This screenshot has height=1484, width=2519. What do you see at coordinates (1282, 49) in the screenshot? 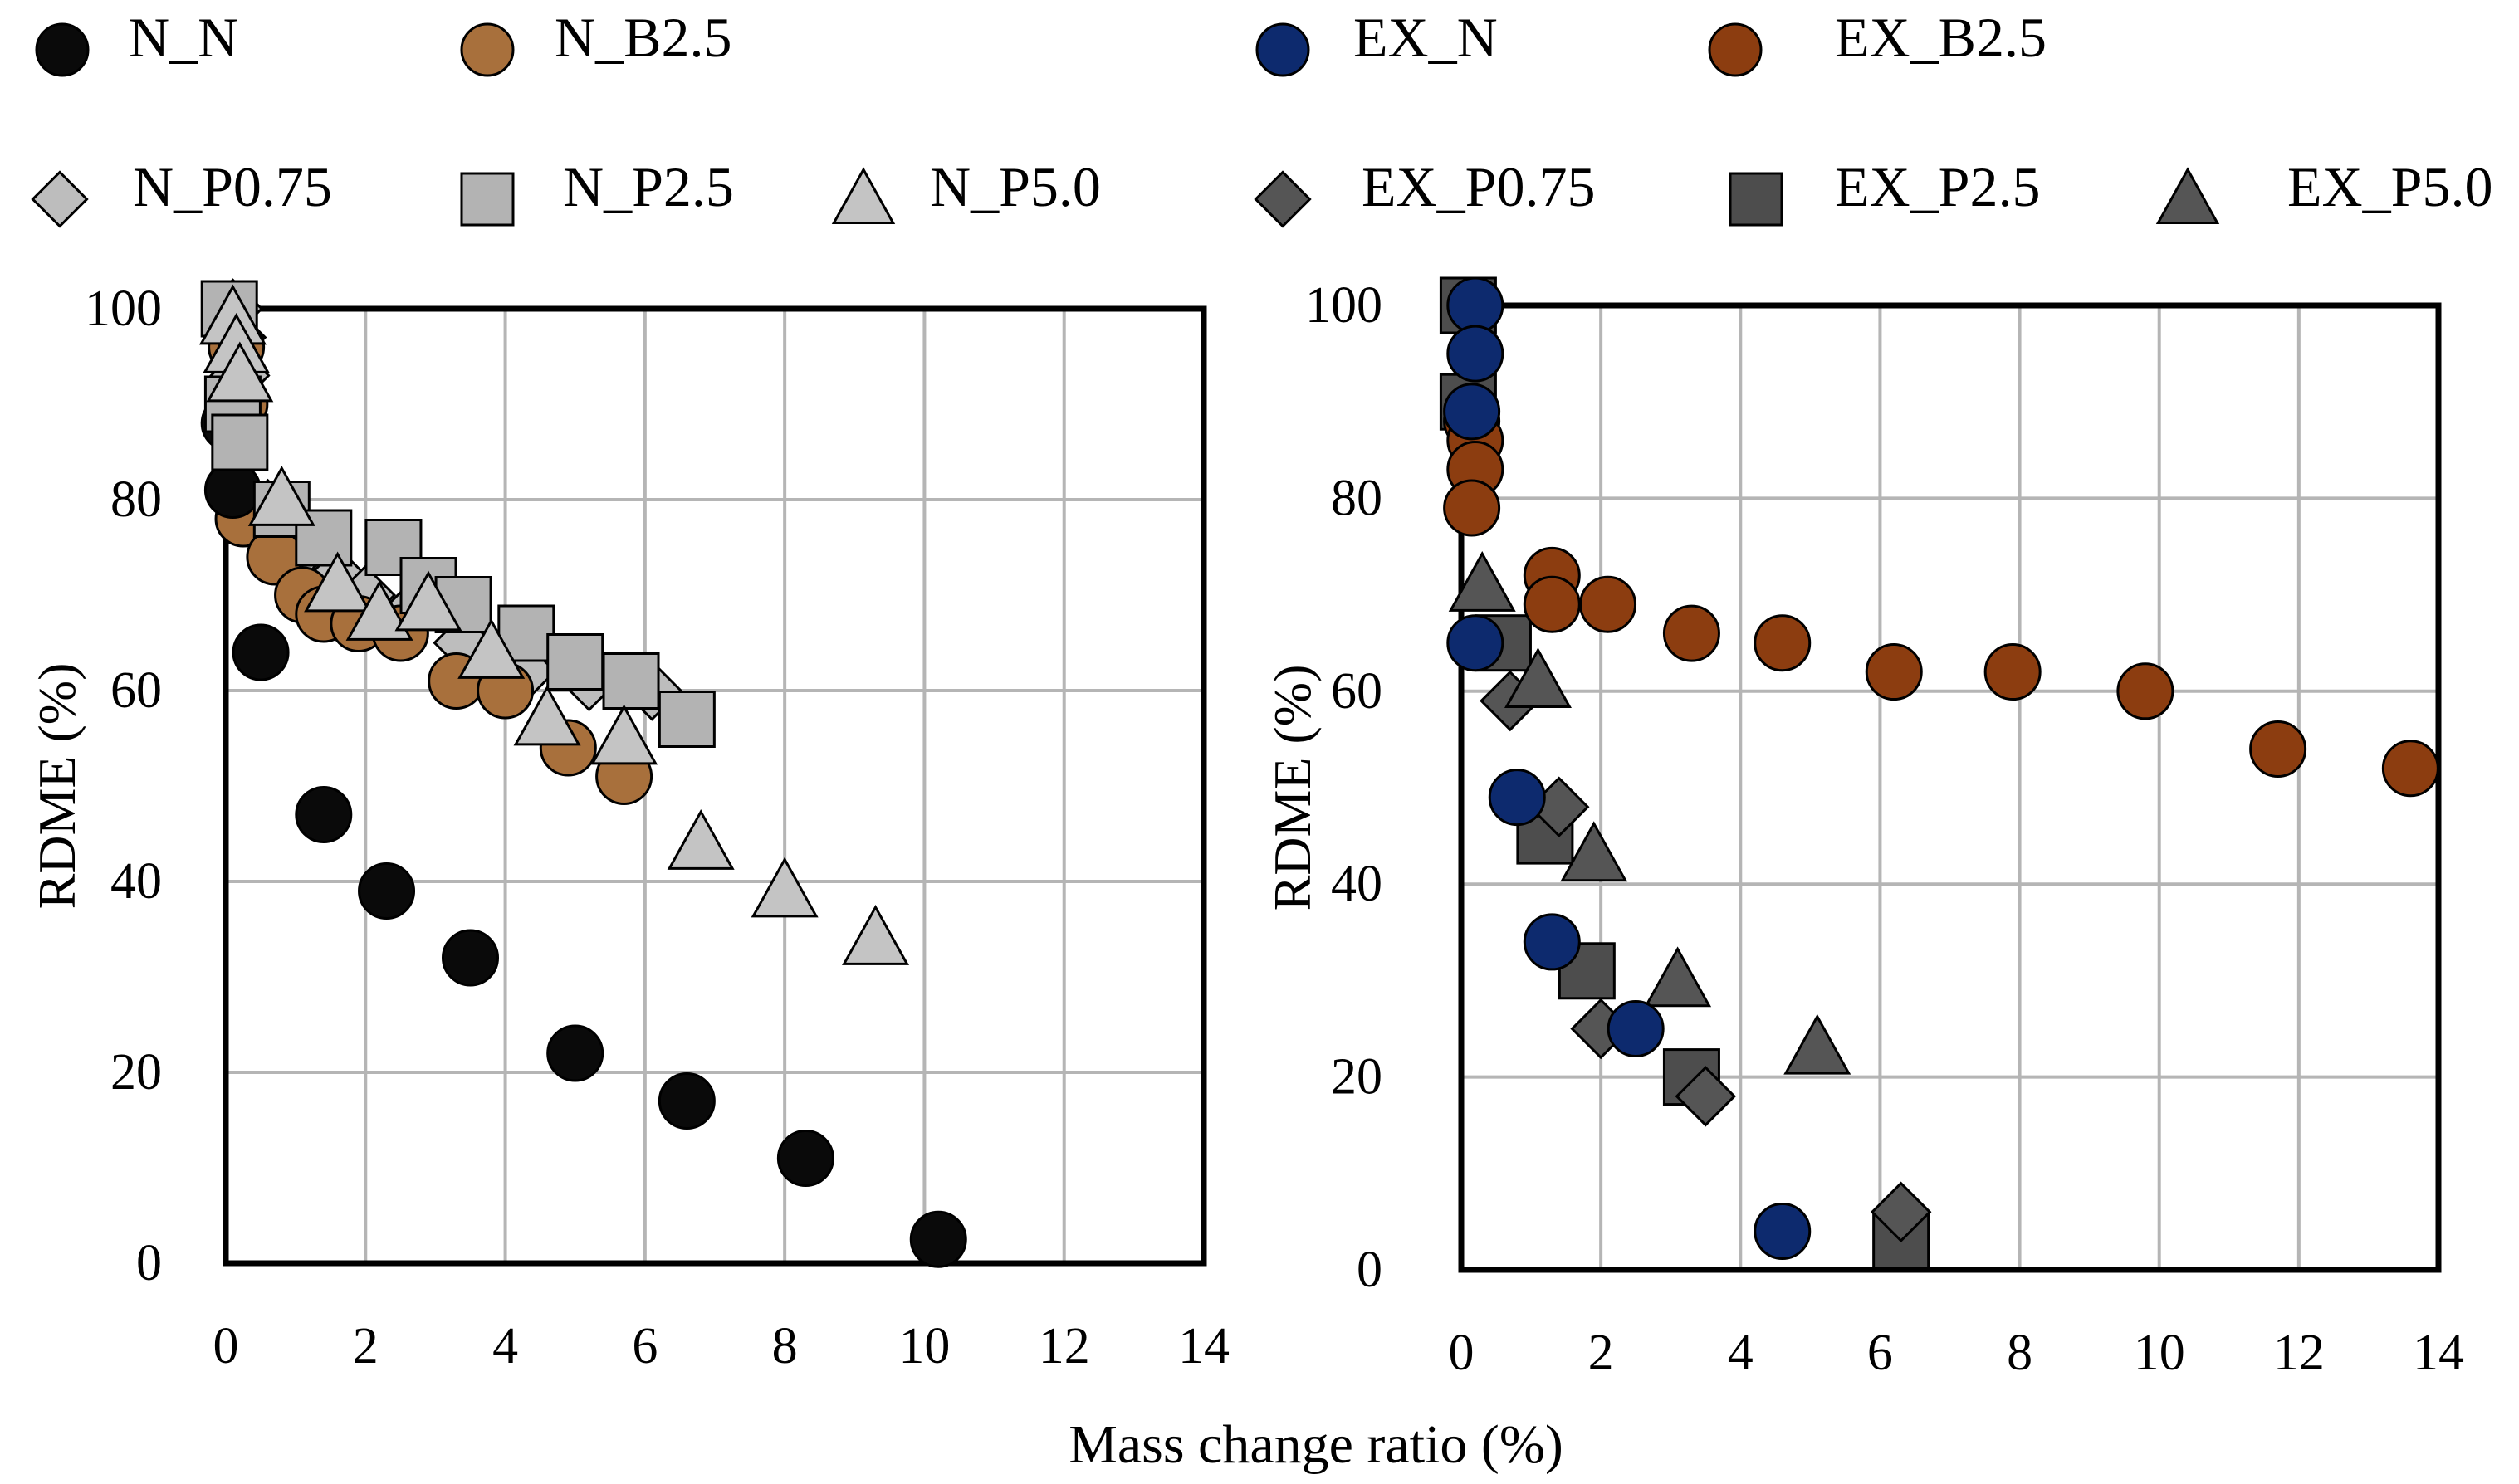
I see `legend-marker-ex-n` at bounding box center [1282, 49].